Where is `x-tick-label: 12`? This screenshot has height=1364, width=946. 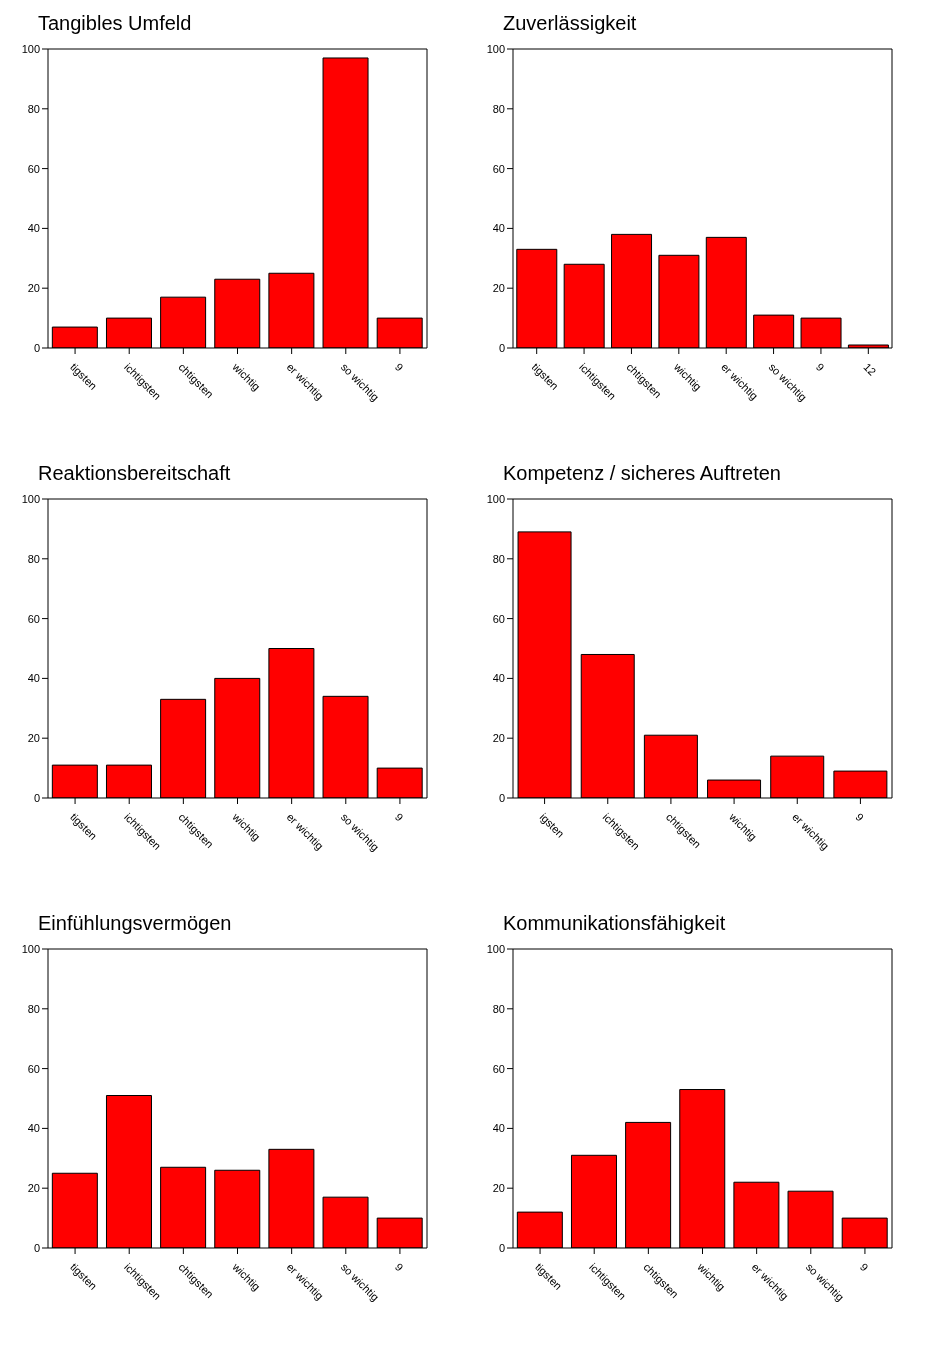
x-tick-label: 12 is located at coordinates (870, 369).